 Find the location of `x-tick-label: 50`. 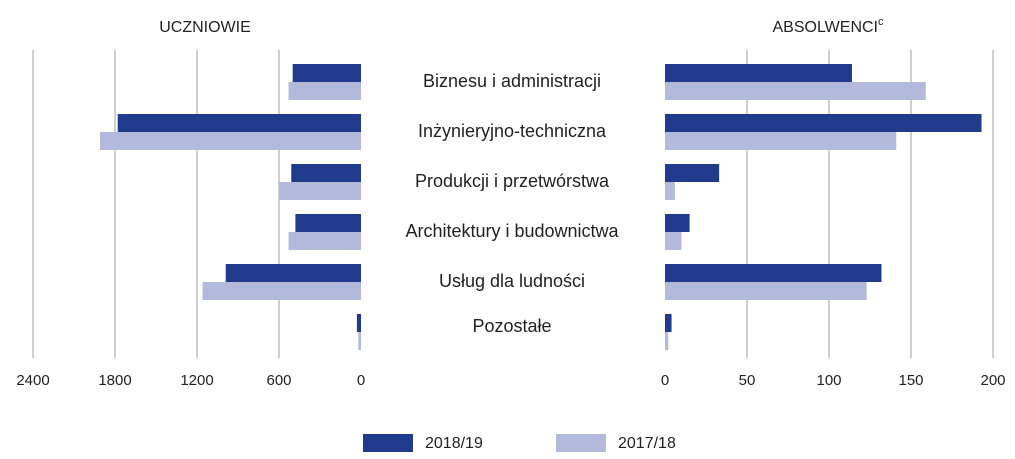

x-tick-label: 50 is located at coordinates (747, 380).